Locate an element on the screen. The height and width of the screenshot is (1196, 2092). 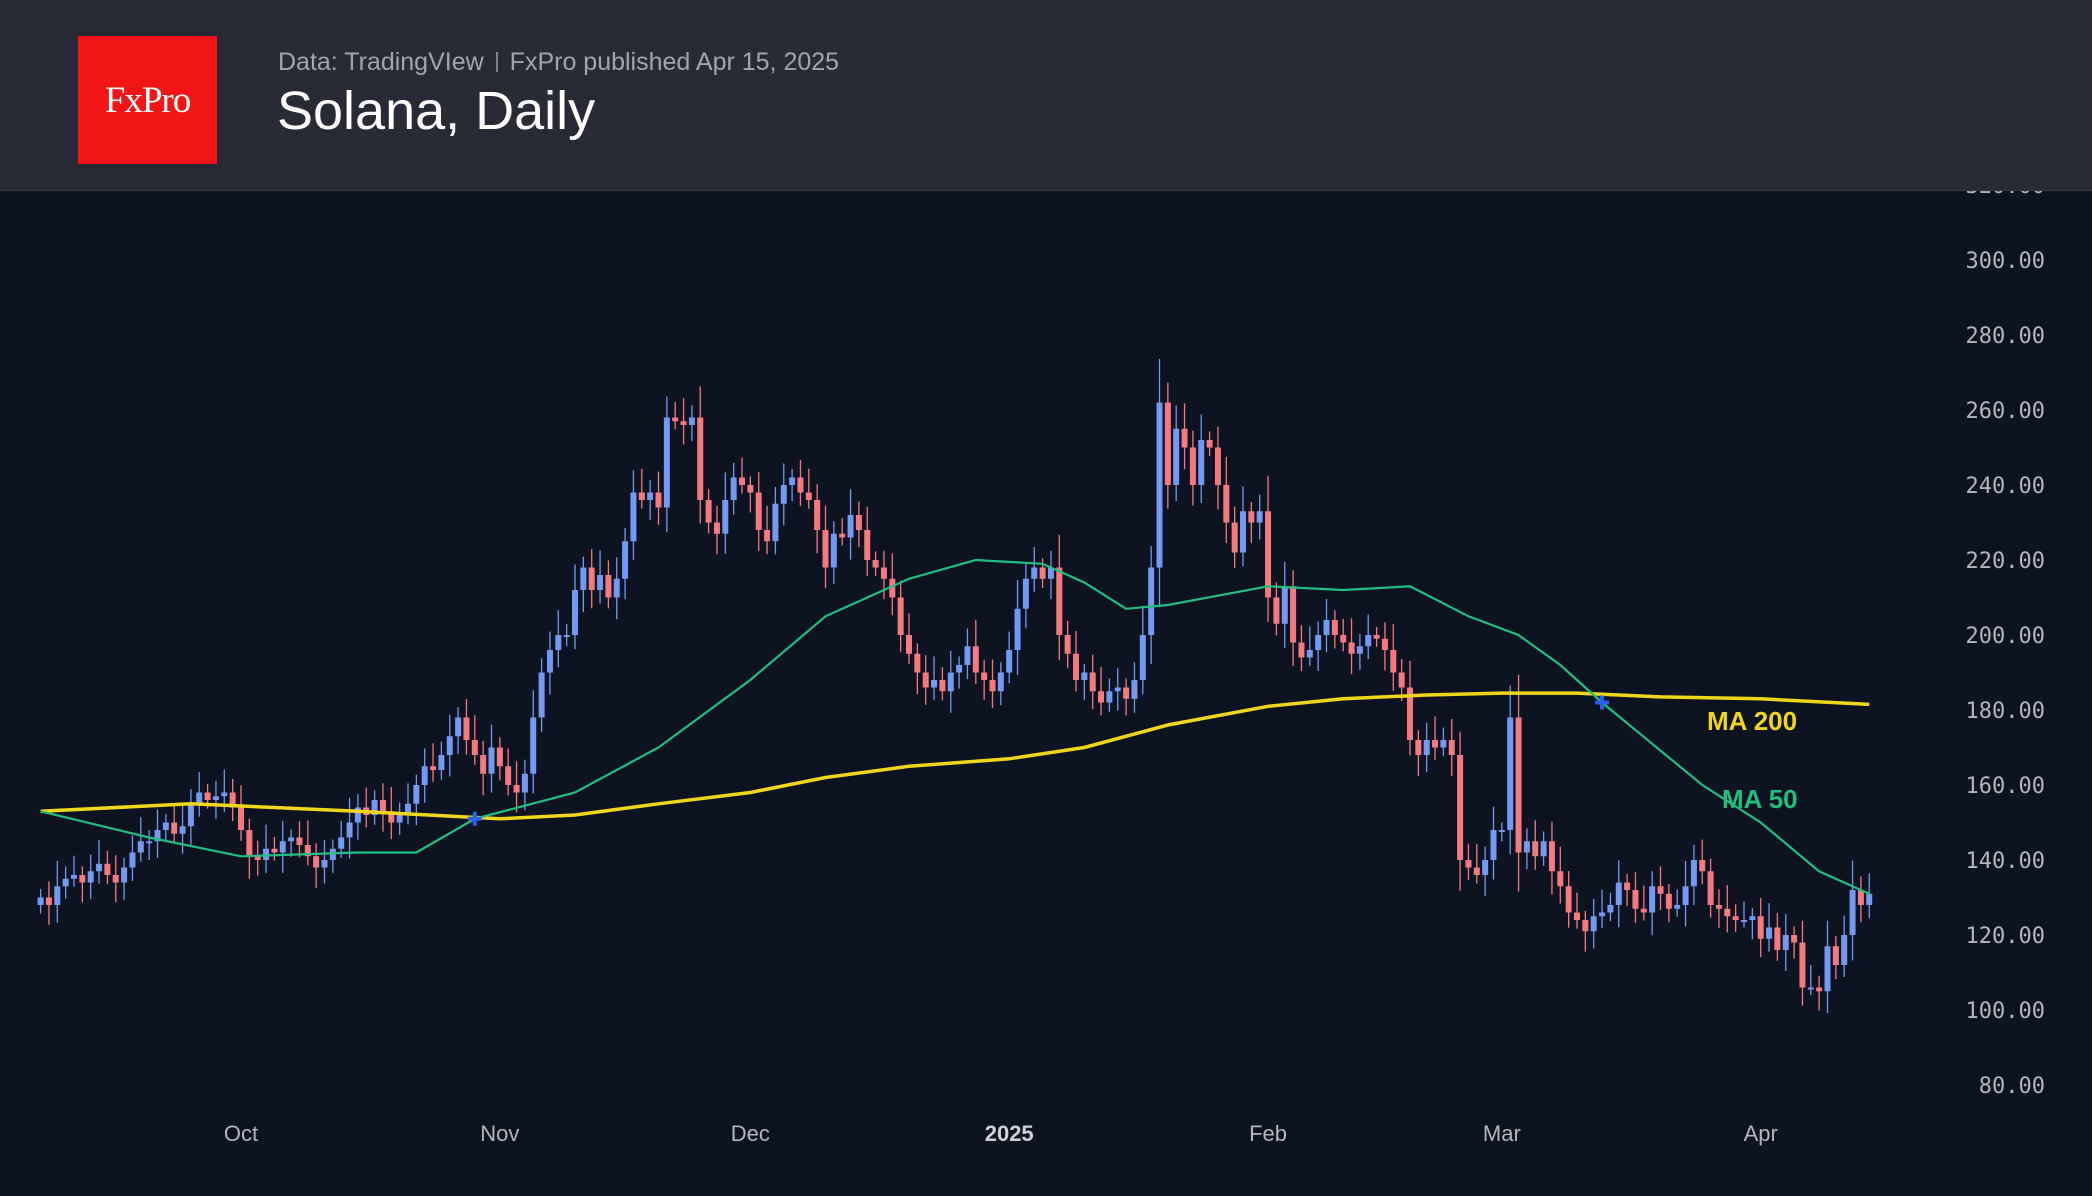
y-tick-label: 200.00 is located at coordinates (2005, 636).